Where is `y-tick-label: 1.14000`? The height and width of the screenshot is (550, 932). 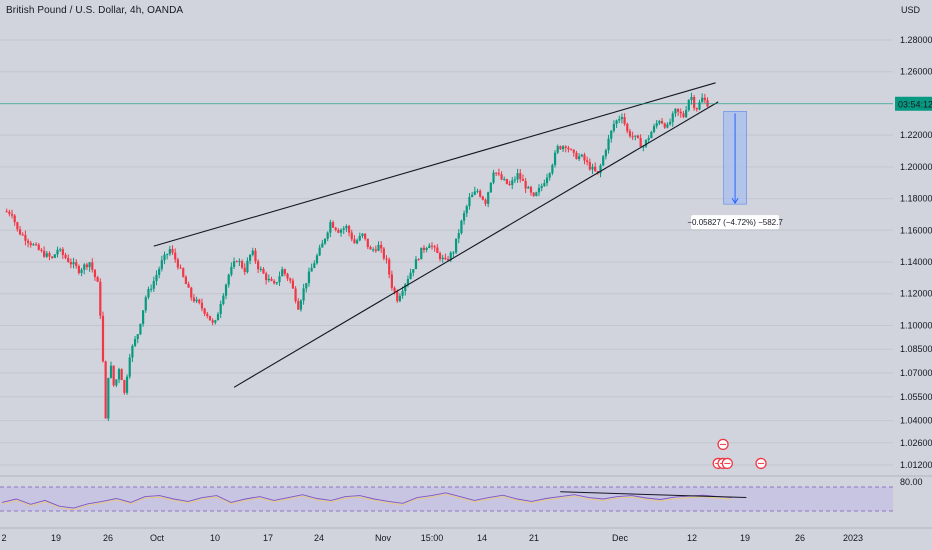 y-tick-label: 1.14000 is located at coordinates (916, 262).